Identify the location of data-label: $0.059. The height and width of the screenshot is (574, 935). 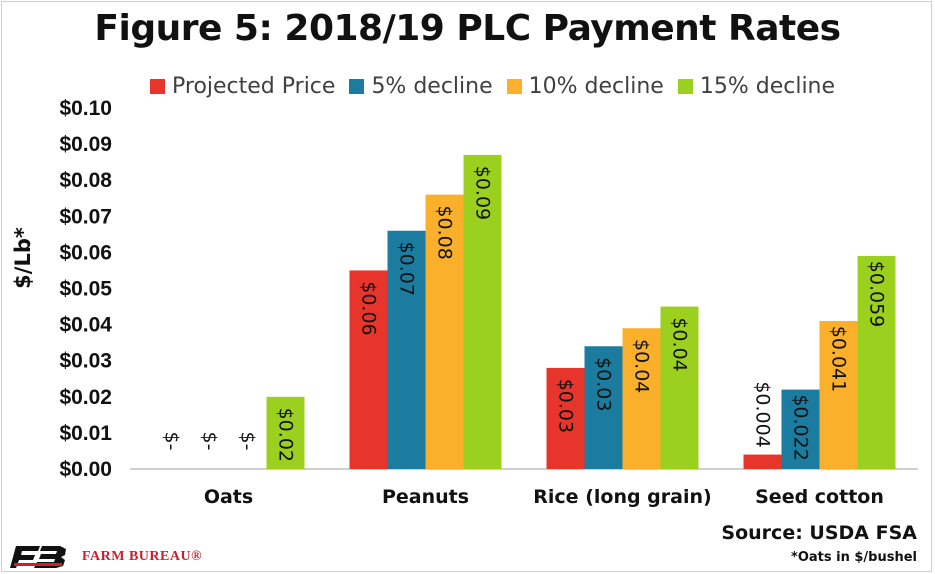
(877, 294).